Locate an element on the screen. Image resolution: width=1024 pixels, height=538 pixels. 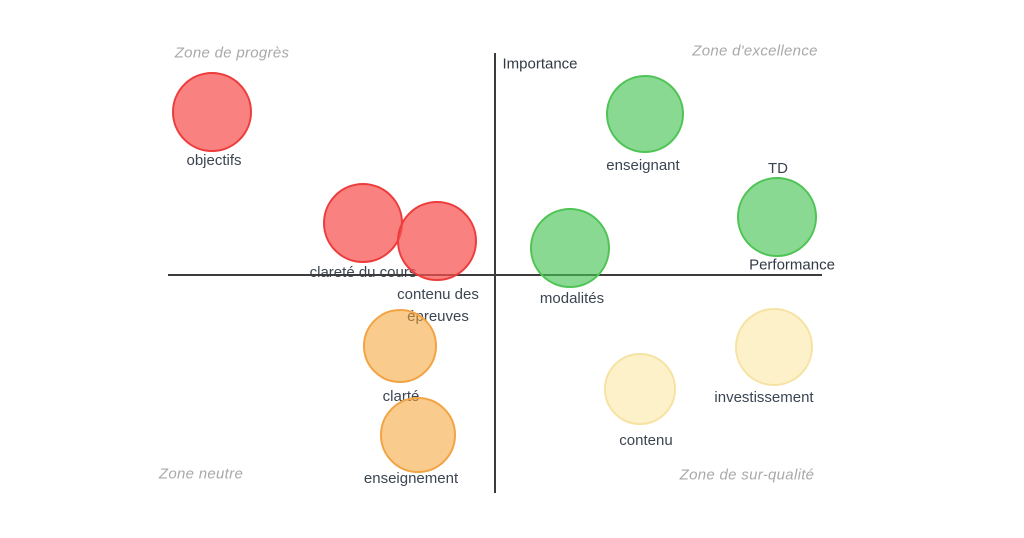
zone-label-excellence: Zone d'excellence is located at coordinates (755, 51).